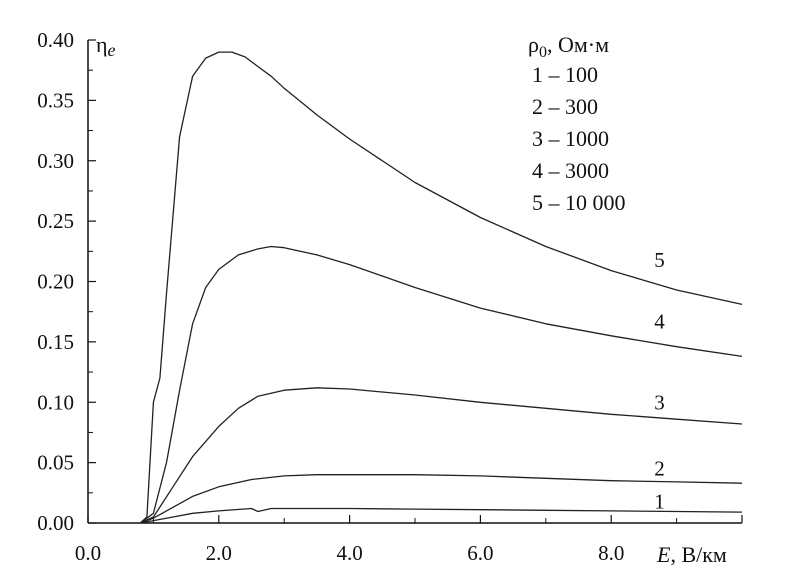  I want to click on legend-entry: 5 – 10 000, so click(579, 202).